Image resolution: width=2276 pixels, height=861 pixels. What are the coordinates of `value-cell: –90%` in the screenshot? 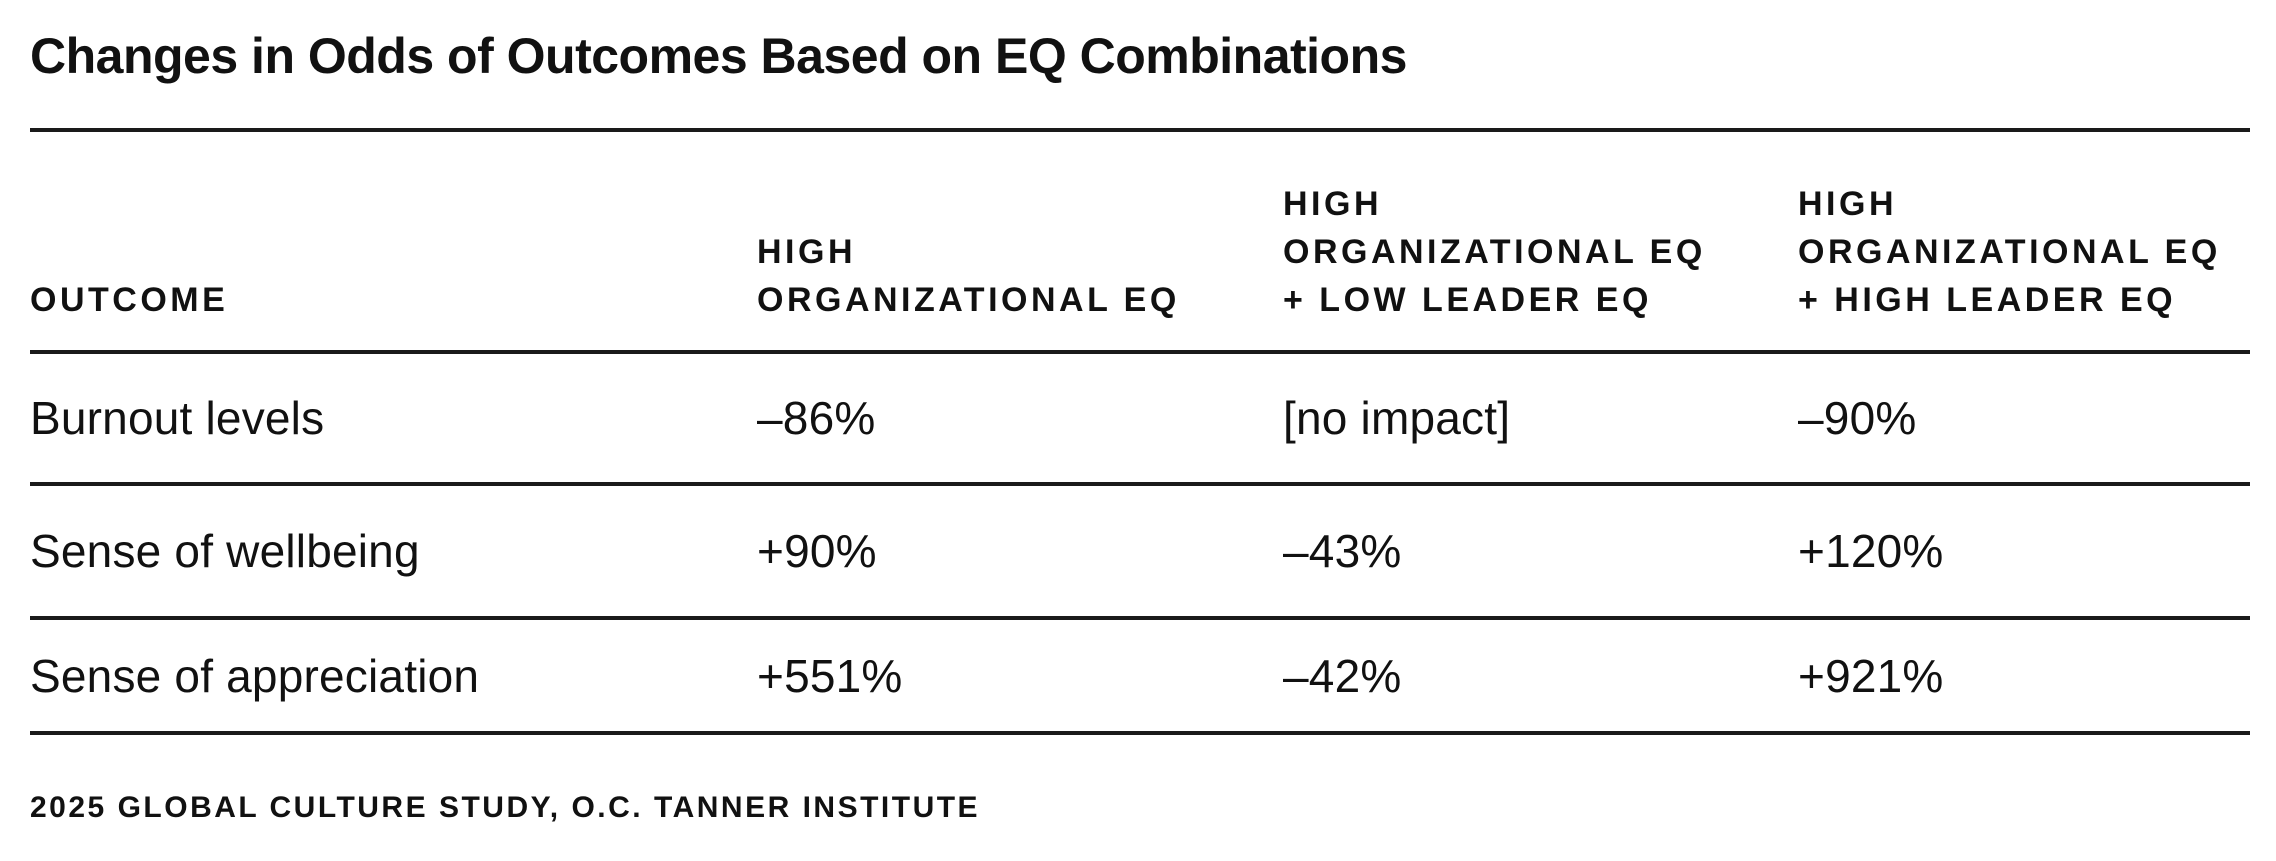 It's located at (1857, 418).